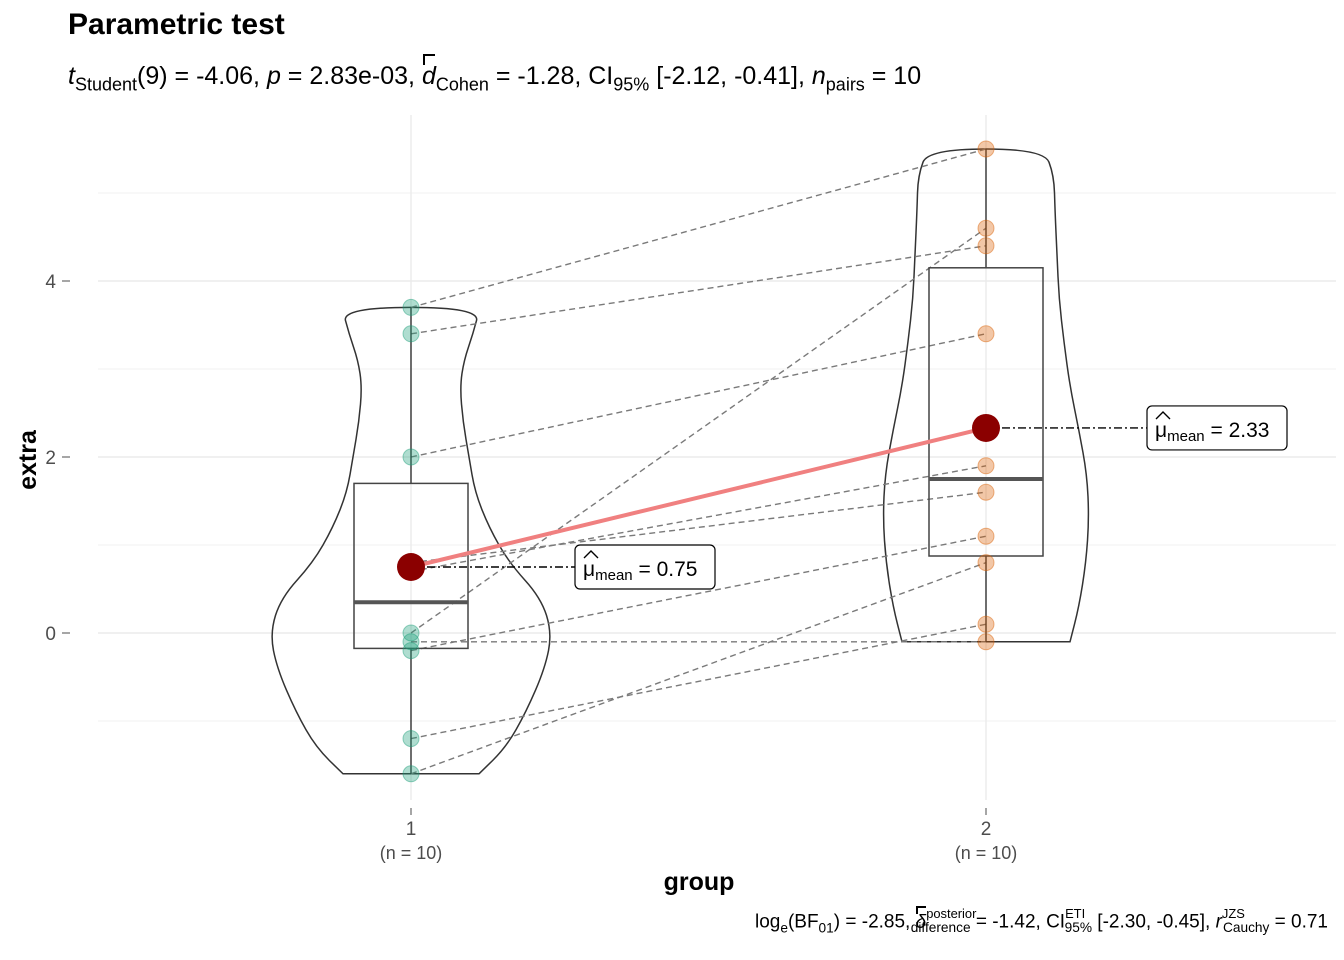 This screenshot has width=1344, height=960. I want to click on x-tick-label: 1, so click(411, 829).